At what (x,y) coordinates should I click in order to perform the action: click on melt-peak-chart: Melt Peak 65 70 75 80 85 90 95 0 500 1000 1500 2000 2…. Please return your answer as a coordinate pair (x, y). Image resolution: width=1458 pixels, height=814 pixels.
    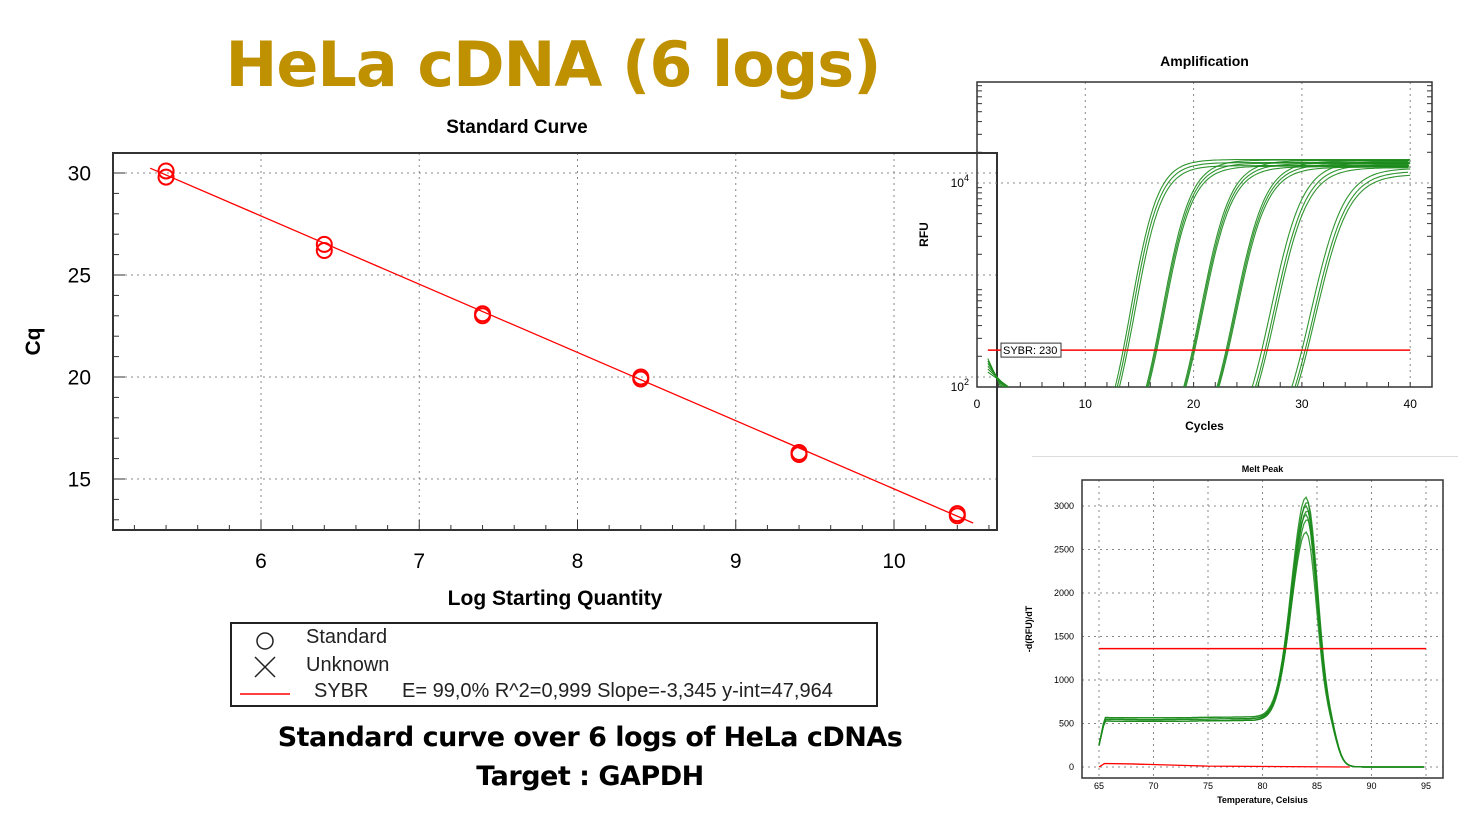
    Looking at the image, I should click on (1234, 634).